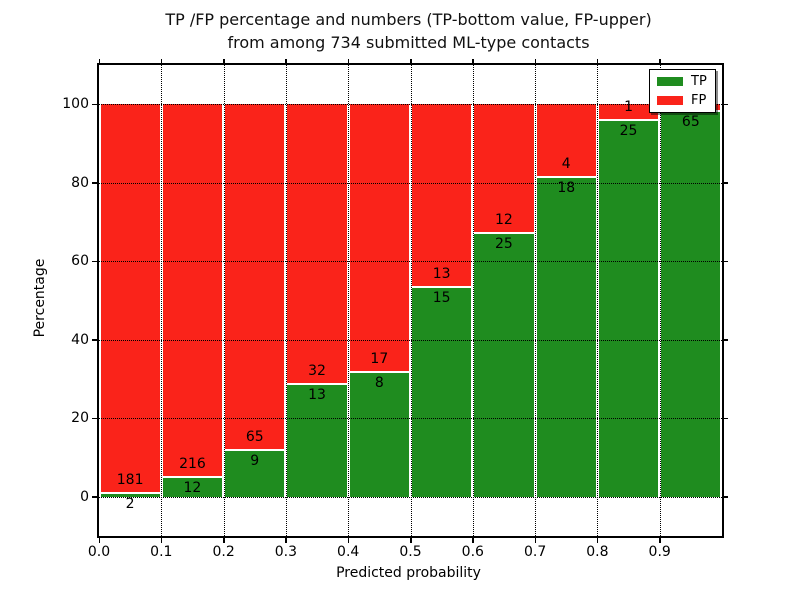  Describe the element at coordinates (408, 573) in the screenshot. I see `x-axis-label: Predicted probability` at that location.